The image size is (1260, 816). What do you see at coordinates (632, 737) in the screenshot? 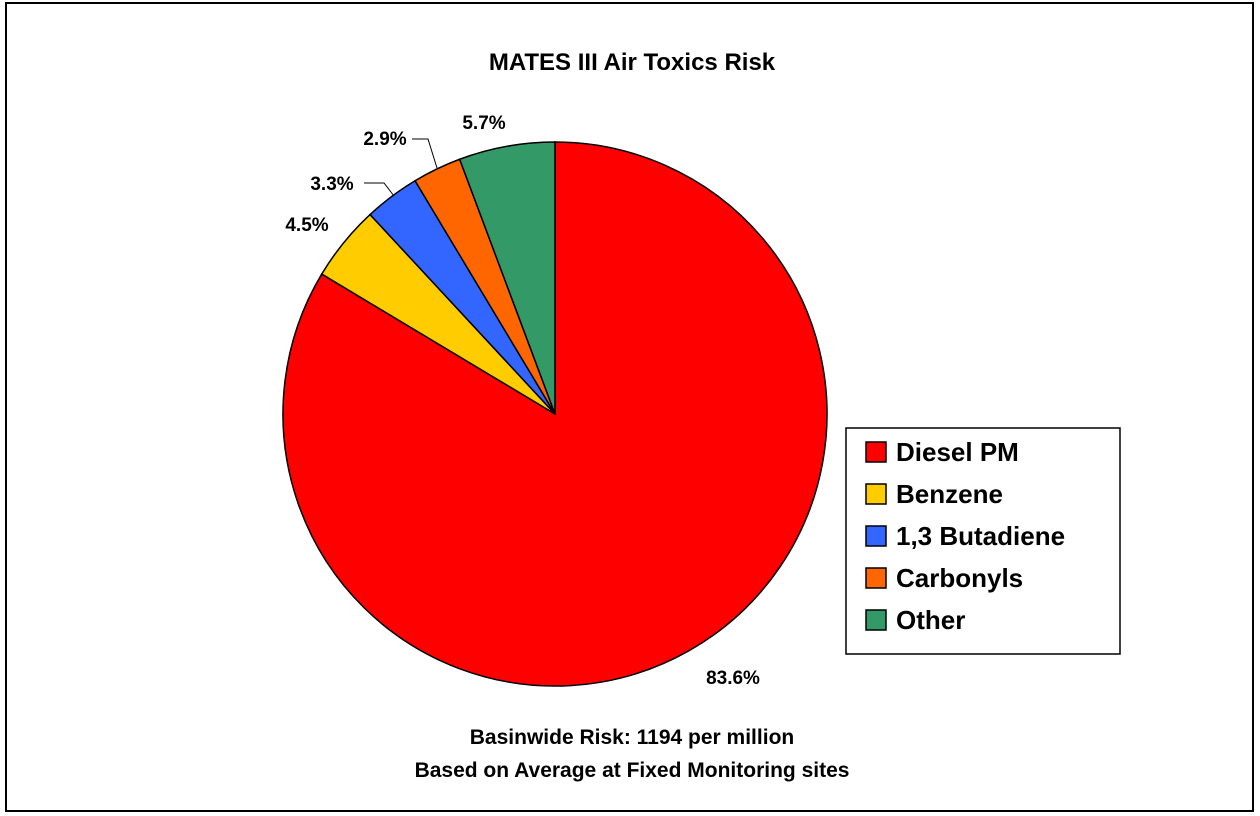
I see `note-basinwide-risk: Basinwide Risk: 1194 per million` at bounding box center [632, 737].